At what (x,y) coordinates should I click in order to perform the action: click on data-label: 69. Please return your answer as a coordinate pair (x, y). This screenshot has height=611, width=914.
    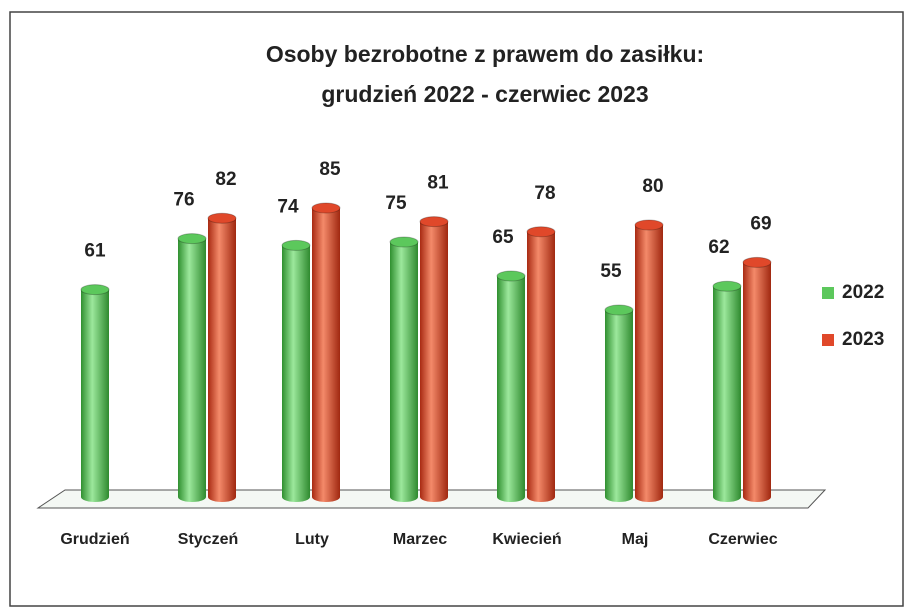
    Looking at the image, I should click on (760, 223).